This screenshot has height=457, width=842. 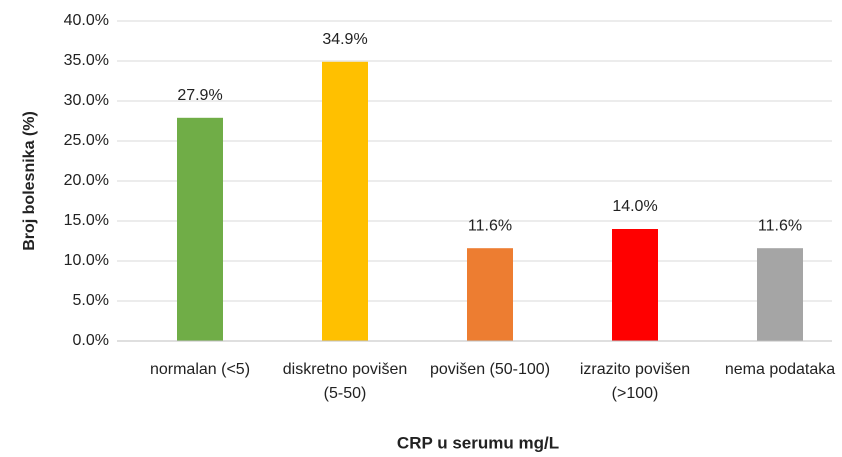 I want to click on y-tick-label: 40.0%, so click(x=86, y=20).